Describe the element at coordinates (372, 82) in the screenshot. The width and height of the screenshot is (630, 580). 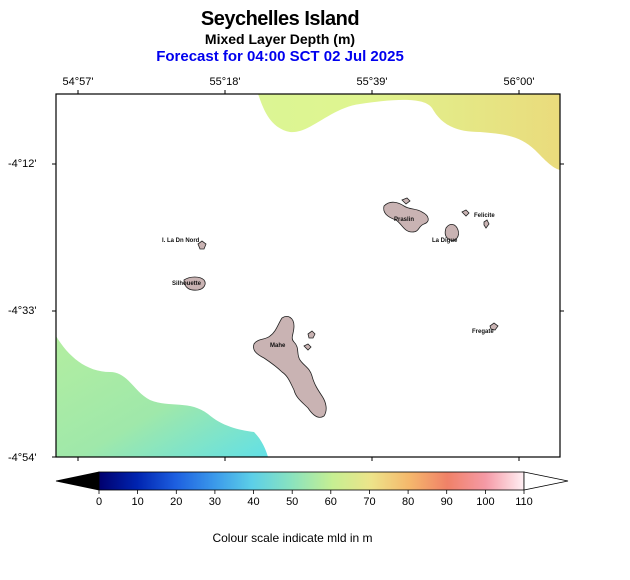
I see `lon-label-3: 55°39'` at that location.